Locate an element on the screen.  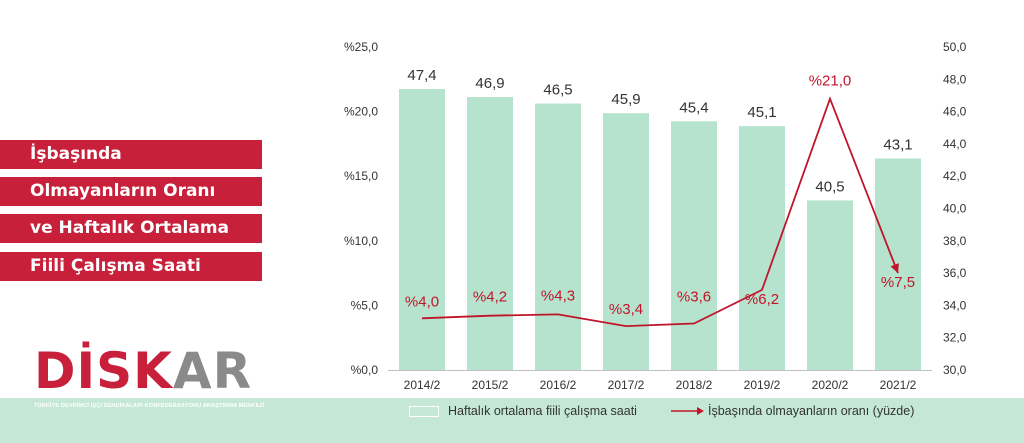
title-line-2: Olmayanların Oranı is located at coordinates (131, 191).